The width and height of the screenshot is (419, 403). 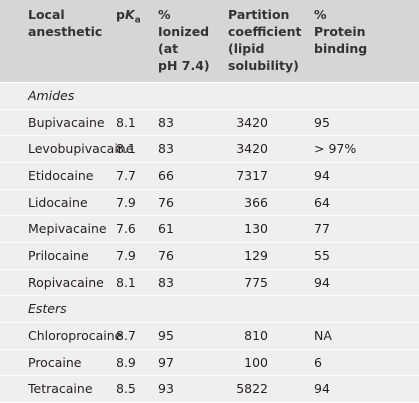 I want to click on table-cell: 6, so click(x=318, y=362).